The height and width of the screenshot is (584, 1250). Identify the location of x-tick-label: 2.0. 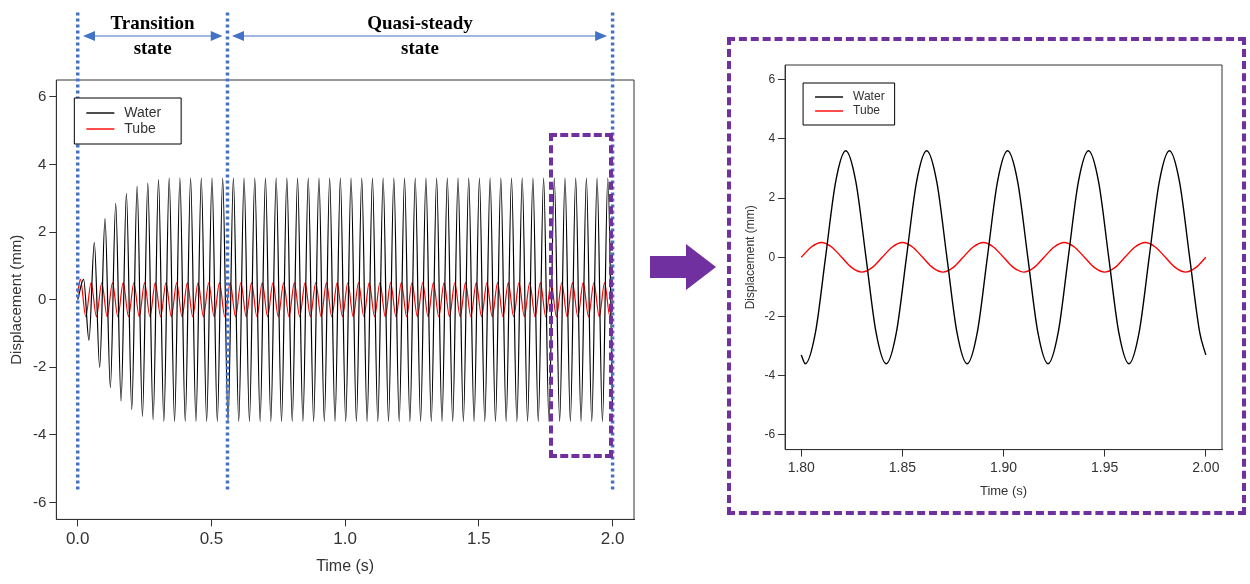
(612, 539).